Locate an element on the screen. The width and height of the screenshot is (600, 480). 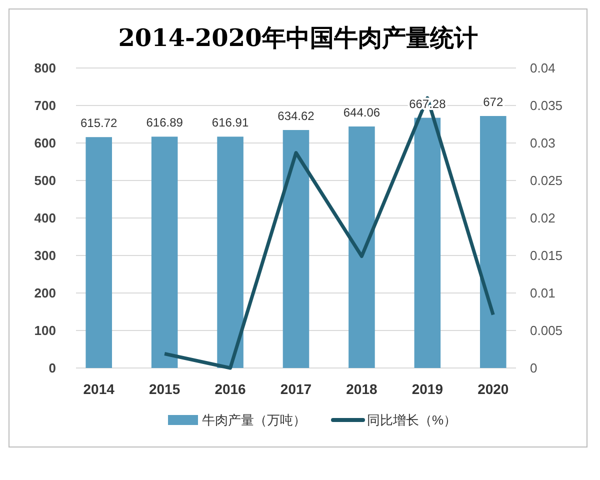
y2-tick-label: 0.01 is located at coordinates (543, 293).